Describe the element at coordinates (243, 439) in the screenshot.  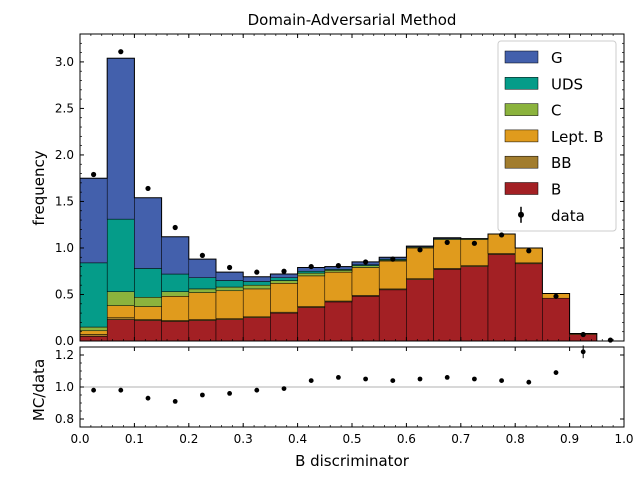
I see `x-tick-label: 0.3` at that location.